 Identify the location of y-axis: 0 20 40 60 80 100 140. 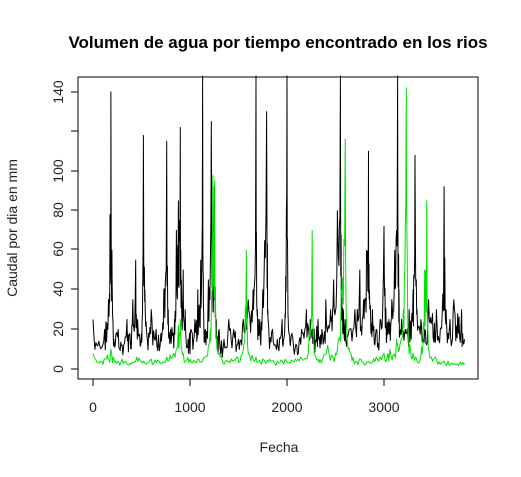
(64, 226).